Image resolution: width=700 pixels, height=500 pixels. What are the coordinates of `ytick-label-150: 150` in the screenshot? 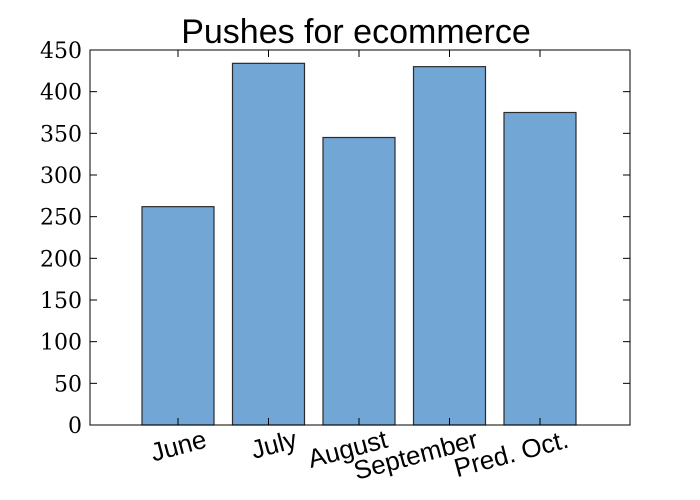 It's located at (61, 301).